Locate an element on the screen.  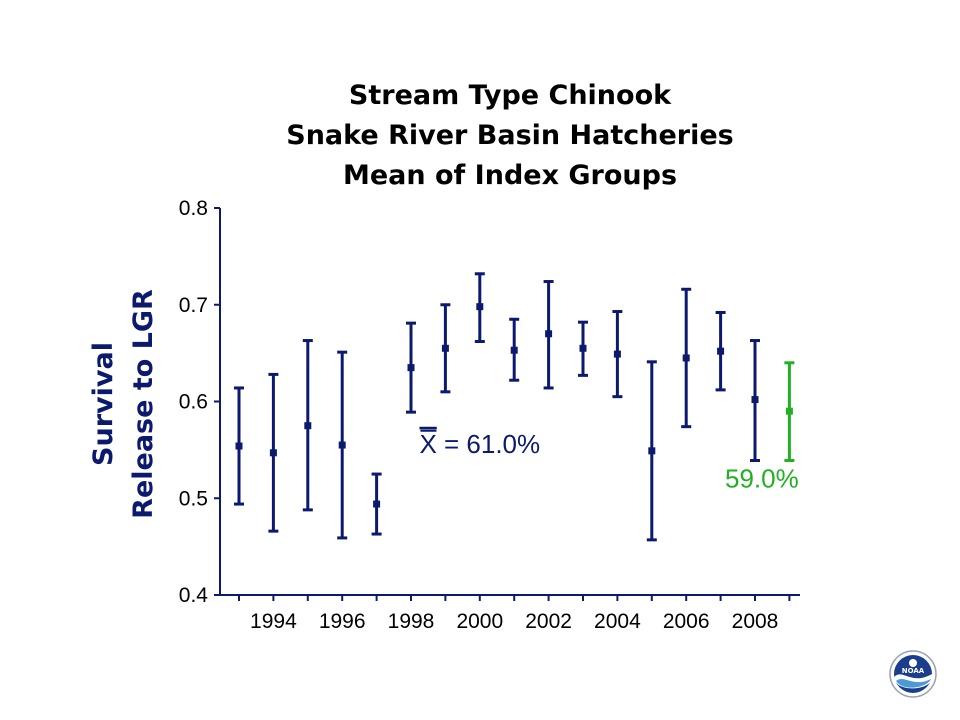
data-point-2003 is located at coordinates (583, 348).